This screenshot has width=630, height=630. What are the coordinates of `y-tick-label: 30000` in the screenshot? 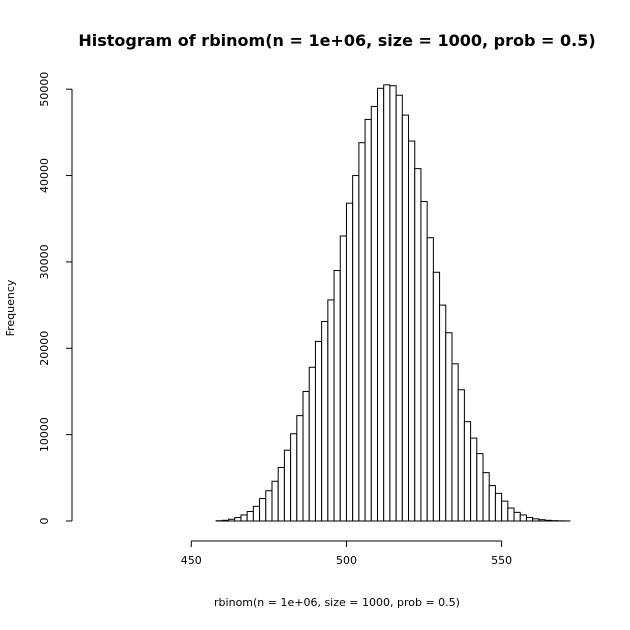 It's located at (44, 261).